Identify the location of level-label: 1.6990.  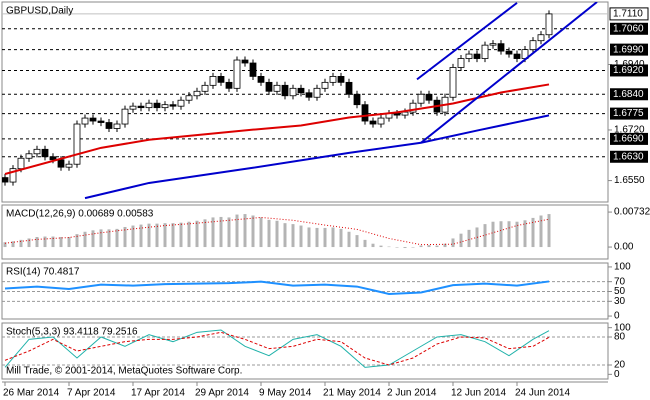
(628, 49).